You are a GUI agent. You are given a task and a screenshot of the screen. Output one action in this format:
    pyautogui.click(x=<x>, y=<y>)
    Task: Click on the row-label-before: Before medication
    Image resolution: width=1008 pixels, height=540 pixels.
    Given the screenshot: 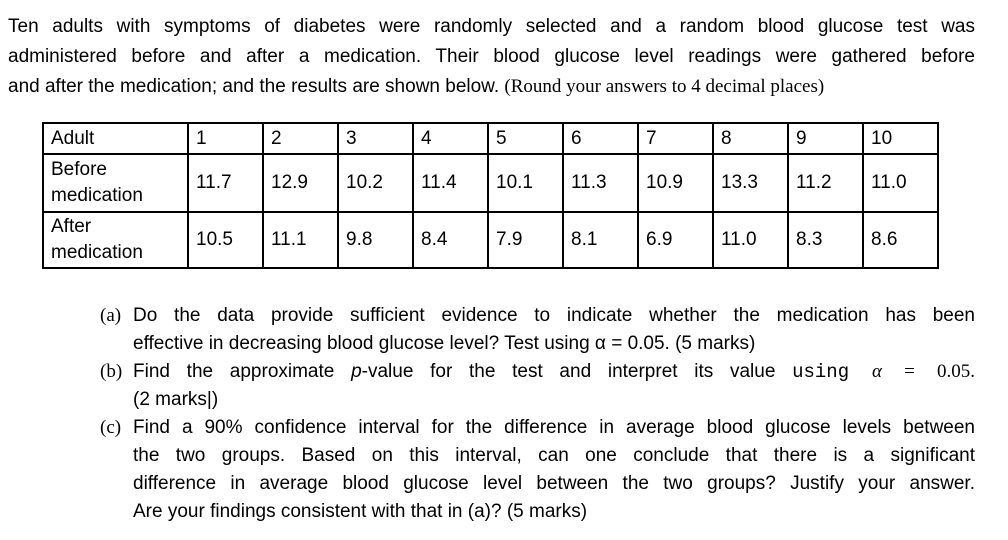 What is the action you would take?
    pyautogui.click(x=115, y=183)
    